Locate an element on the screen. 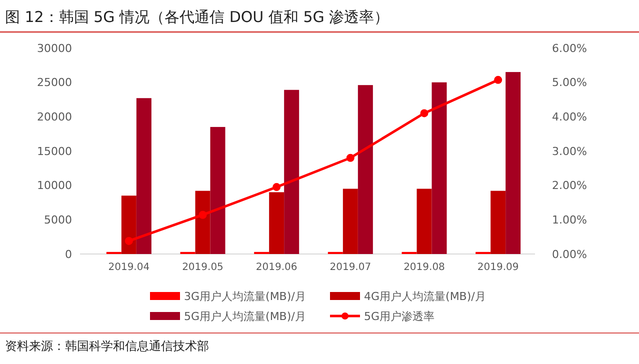  y2-tick-label: 6.00% is located at coordinates (569, 48).